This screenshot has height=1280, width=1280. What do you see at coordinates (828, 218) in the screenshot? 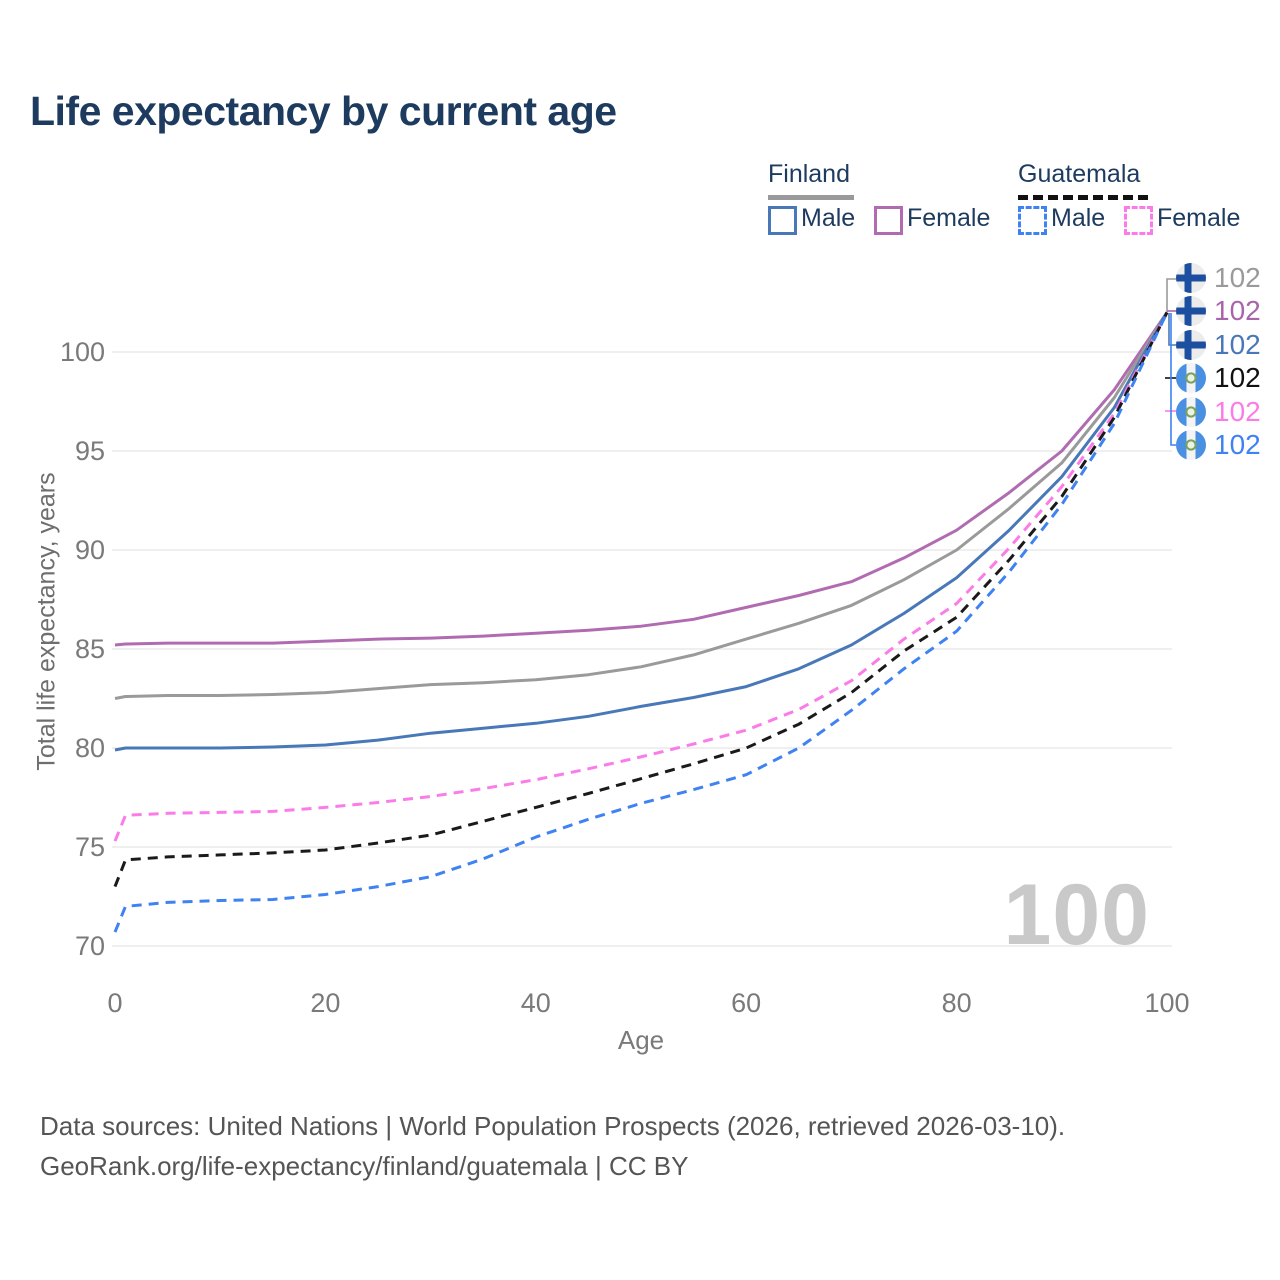
I see `legend-label-finland-male: Male` at bounding box center [828, 218].